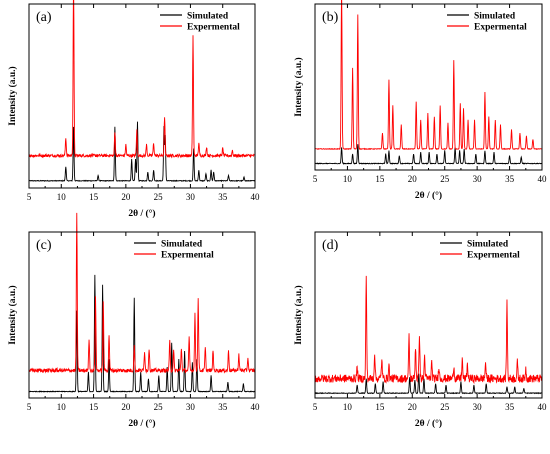 This screenshot has height=454, width=550. I want to click on panel-label: (a), so click(44, 17).